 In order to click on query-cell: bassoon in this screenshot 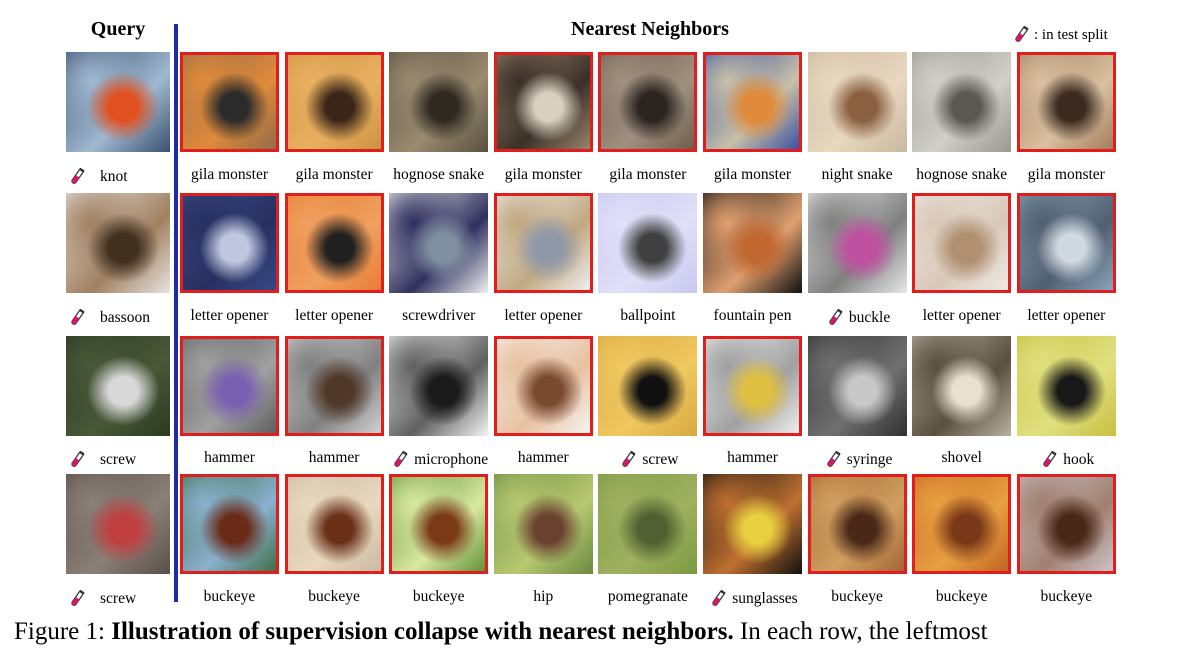, I will do `click(118, 259)`.